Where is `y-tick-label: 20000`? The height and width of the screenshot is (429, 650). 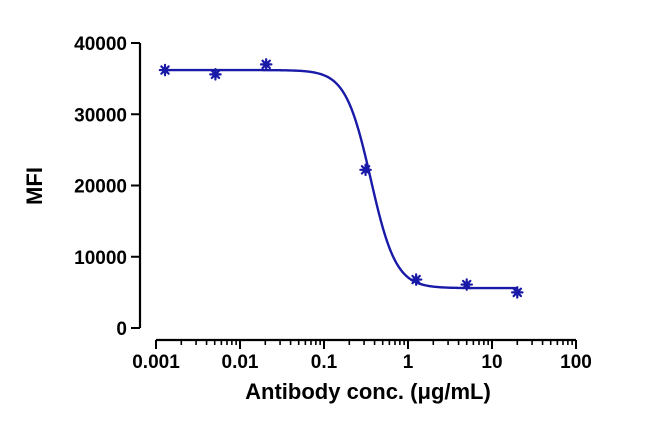 y-tick-label: 20000 is located at coordinates (100, 187).